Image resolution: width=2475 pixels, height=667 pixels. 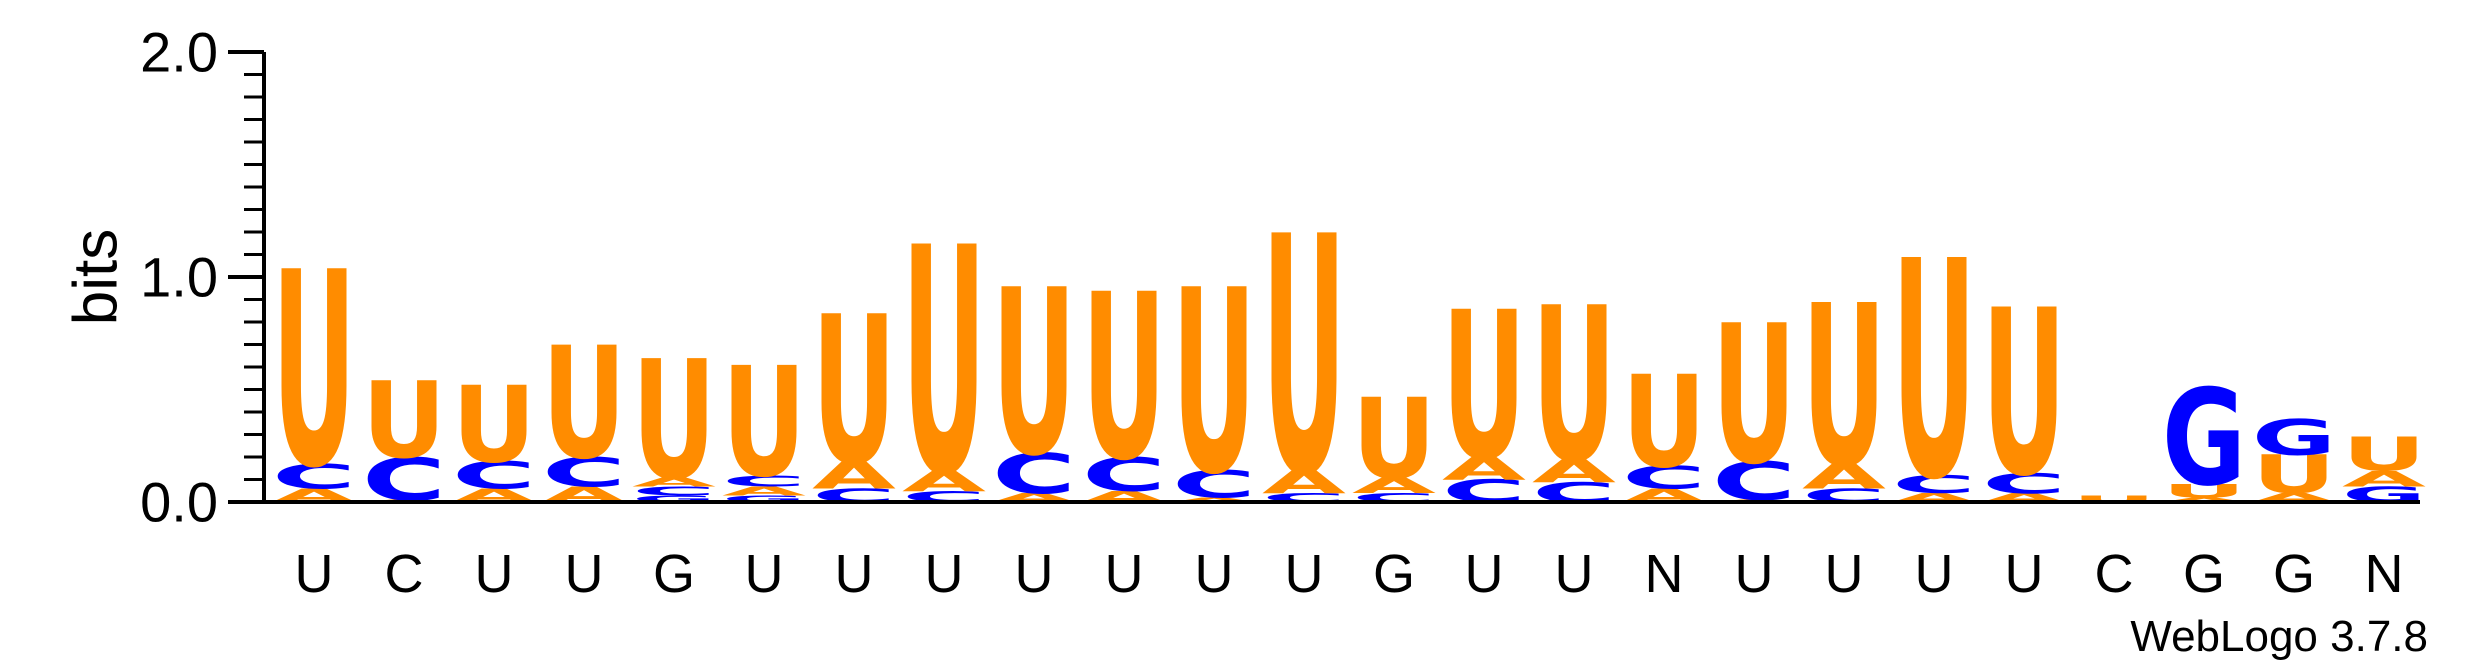 I want to click on y-tick-label: 2.0, so click(x=179, y=52).